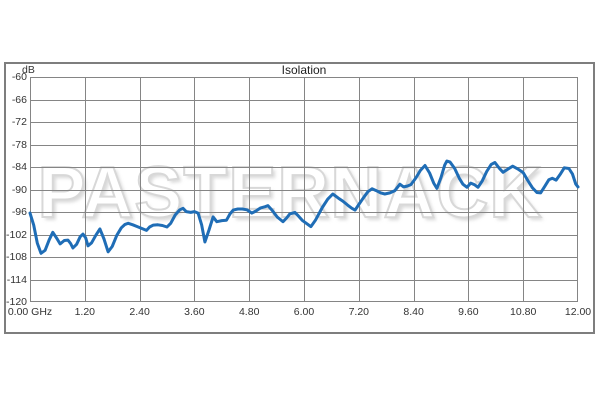  I want to click on x-tick-label: 12.00, so click(578, 312).